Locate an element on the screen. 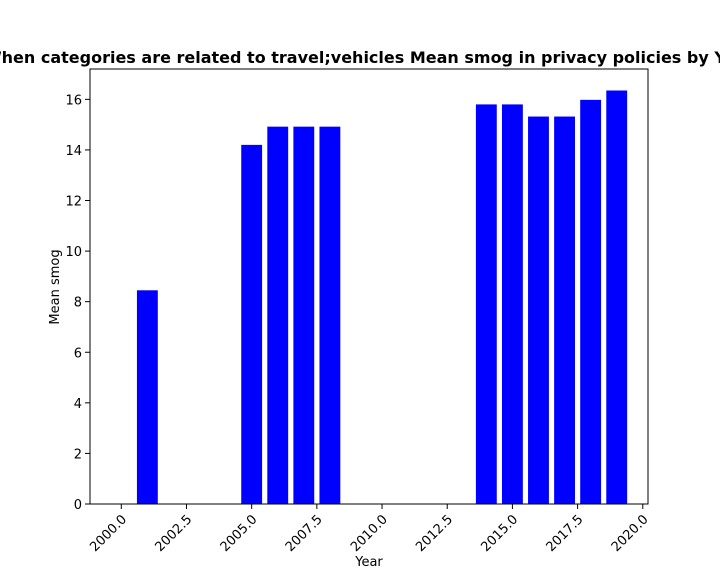 This screenshot has width=720, height=576. bar-2001 is located at coordinates (147, 397).